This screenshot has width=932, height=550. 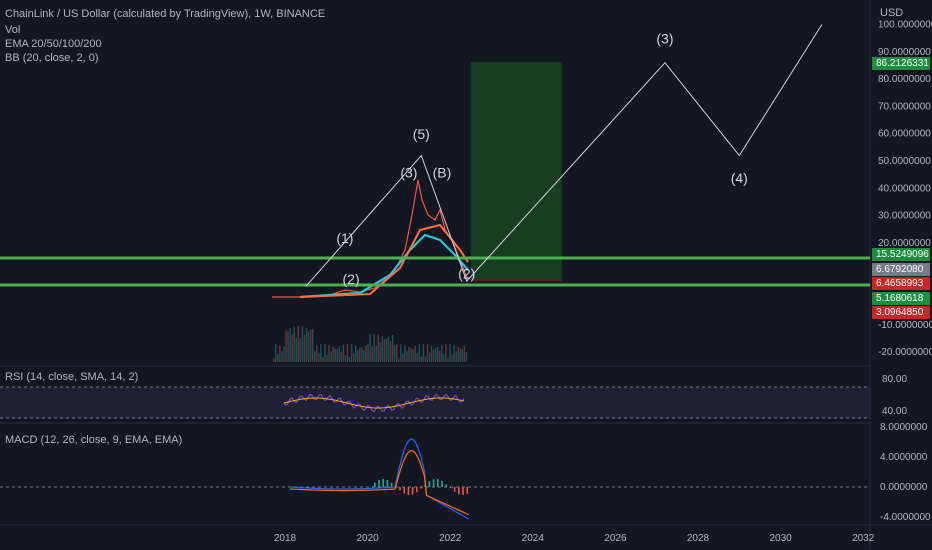 What do you see at coordinates (384, 266) in the screenshot?
I see `ema-line` at bounding box center [384, 266].